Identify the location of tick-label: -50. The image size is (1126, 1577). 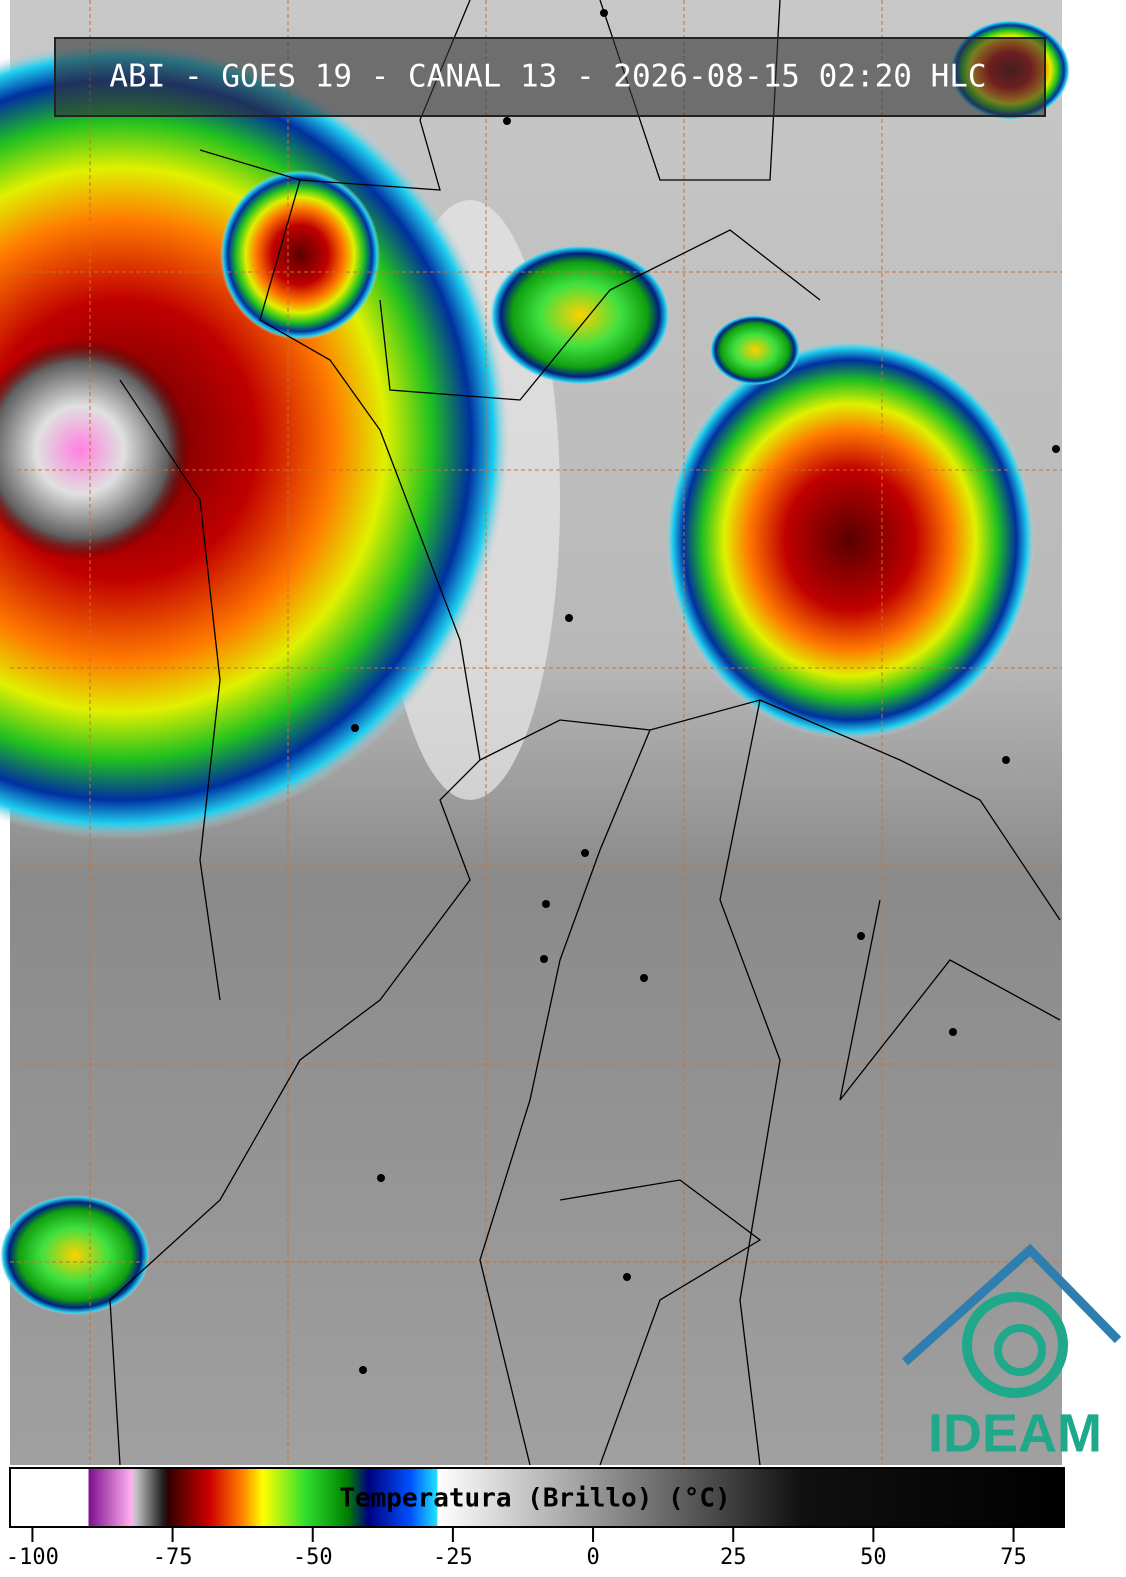
(313, 1557).